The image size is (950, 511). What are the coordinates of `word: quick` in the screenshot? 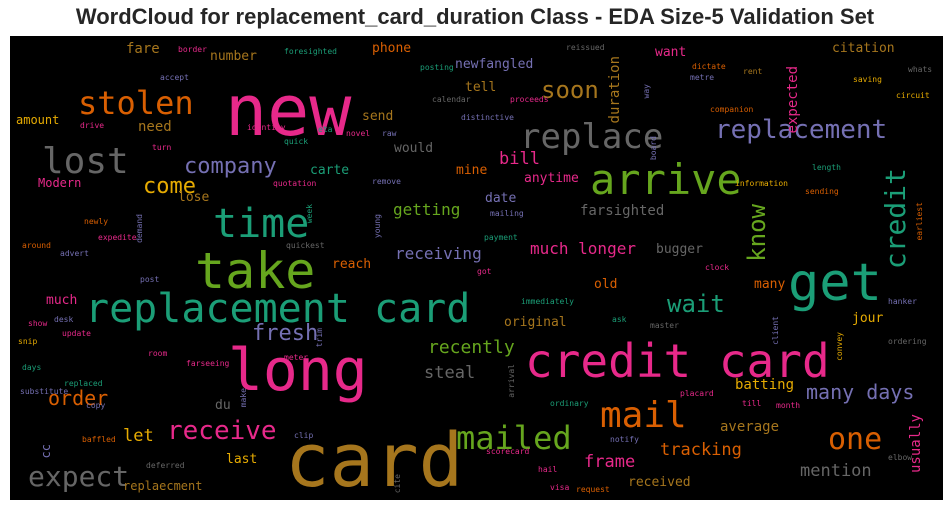 It's located at (296, 142).